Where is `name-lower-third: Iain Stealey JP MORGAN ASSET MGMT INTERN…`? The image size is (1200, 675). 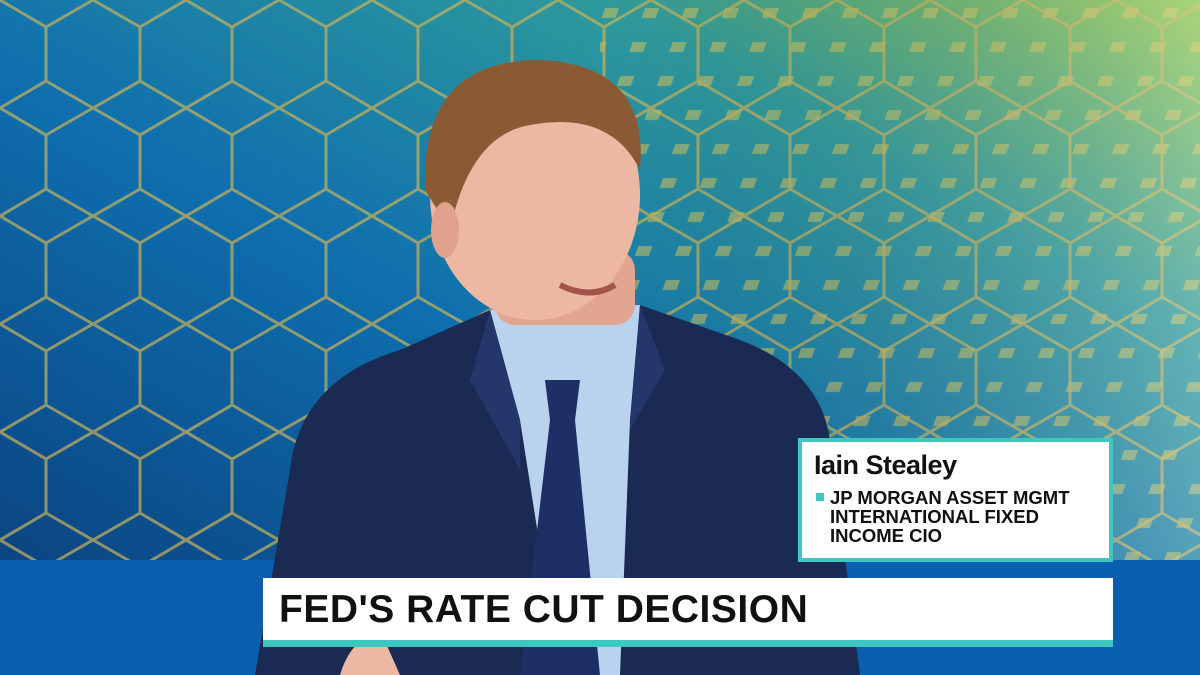
name-lower-third: Iain Stealey JP MORGAN ASSET MGMT INTERN… is located at coordinates (955, 500).